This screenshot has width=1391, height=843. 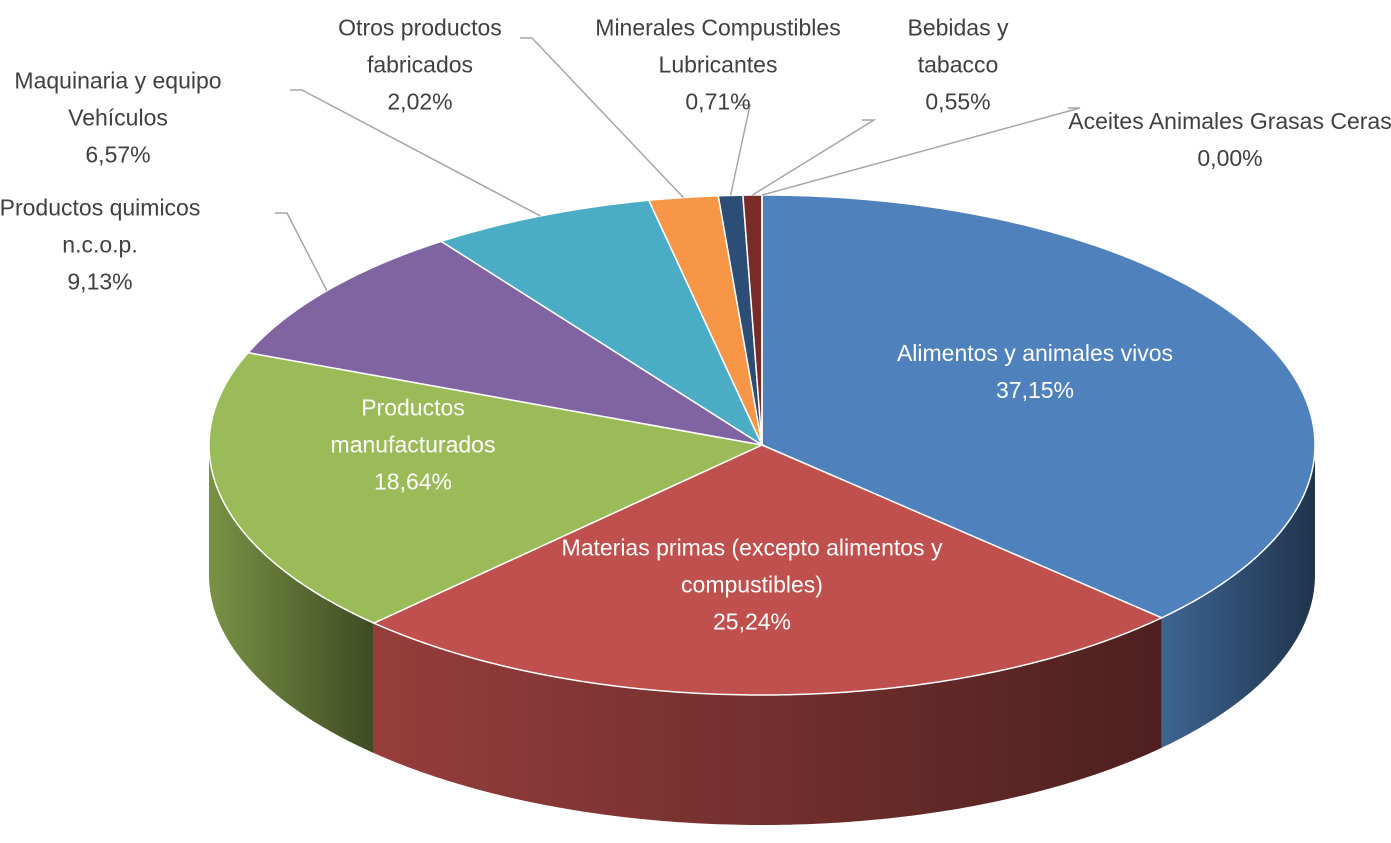 I want to click on data-label: Productos manufacturados 18,64%, so click(x=413, y=445).